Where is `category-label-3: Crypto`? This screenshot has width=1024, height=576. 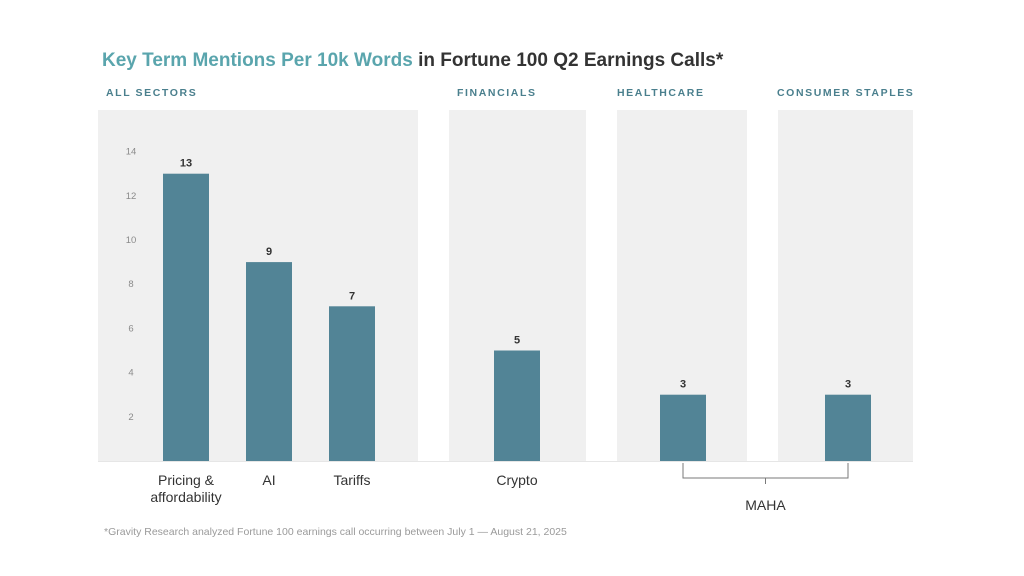
category-label-3: Crypto is located at coordinates (516, 480).